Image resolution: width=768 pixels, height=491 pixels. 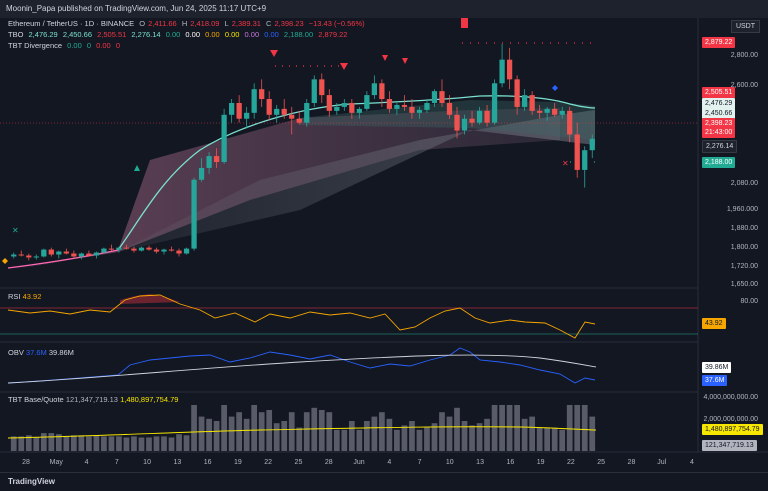 I want to click on obv-legend: OBV 37.6M 39.86M, so click(x=41, y=352).